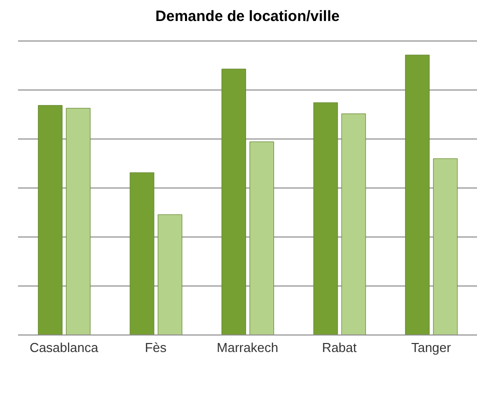 This screenshot has width=495, height=395. I want to click on x-tick-label: Tanger, so click(431, 348).